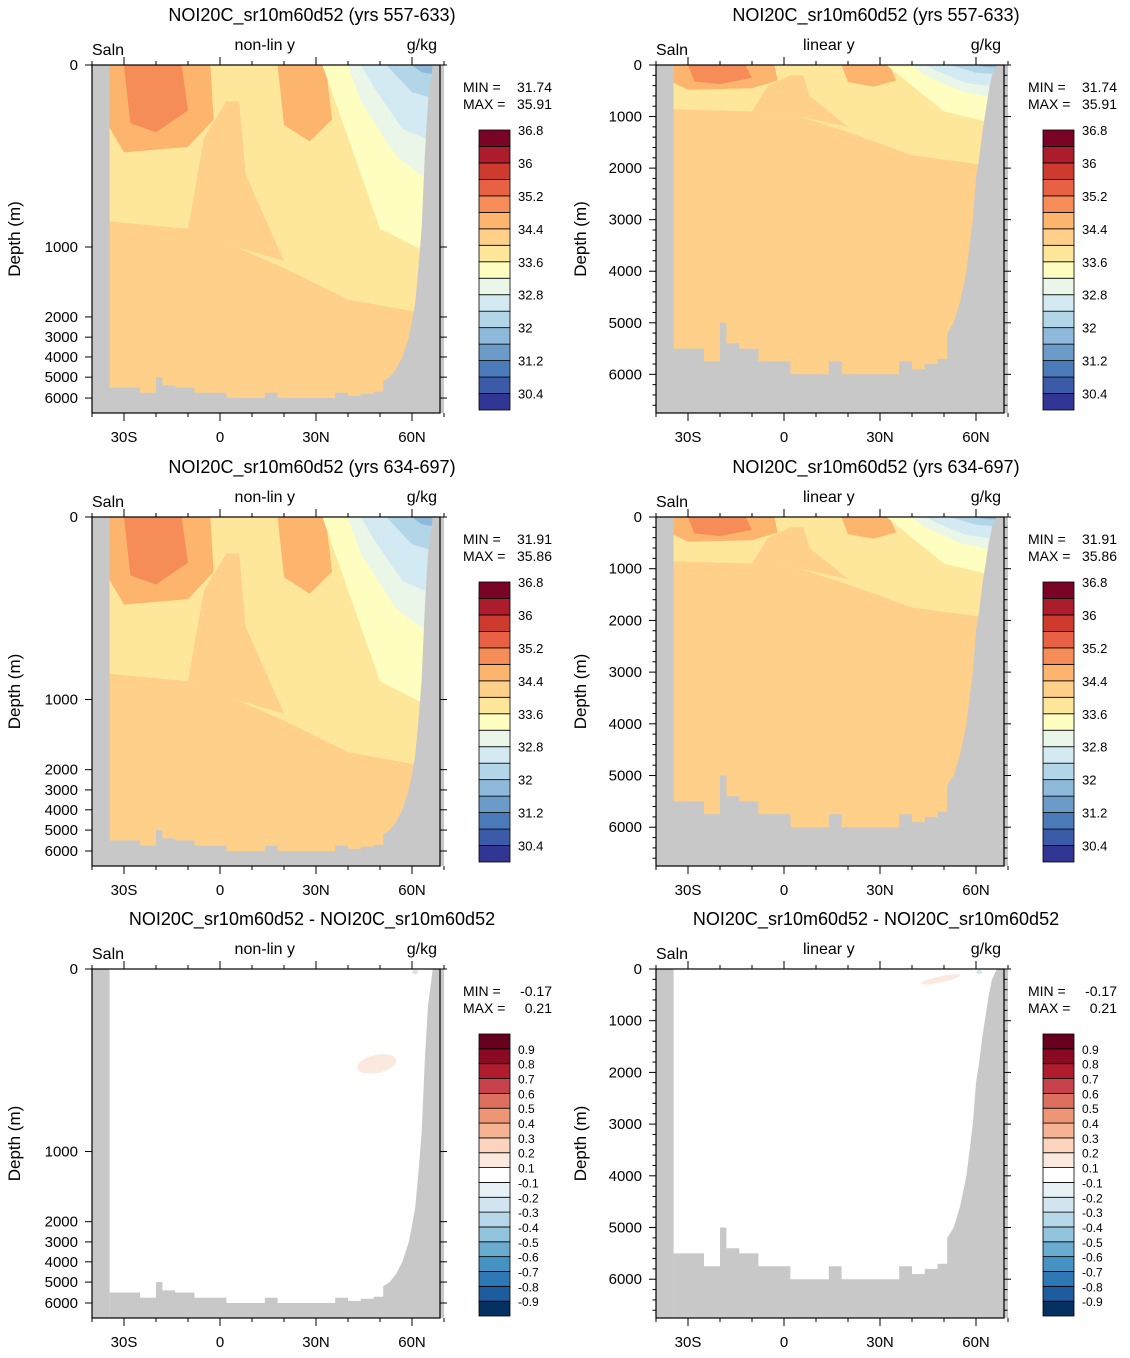 This screenshot has width=1130, height=1358. What do you see at coordinates (1094, 196) in the screenshot?
I see `colorbar-label-1-6: 35.2` at bounding box center [1094, 196].